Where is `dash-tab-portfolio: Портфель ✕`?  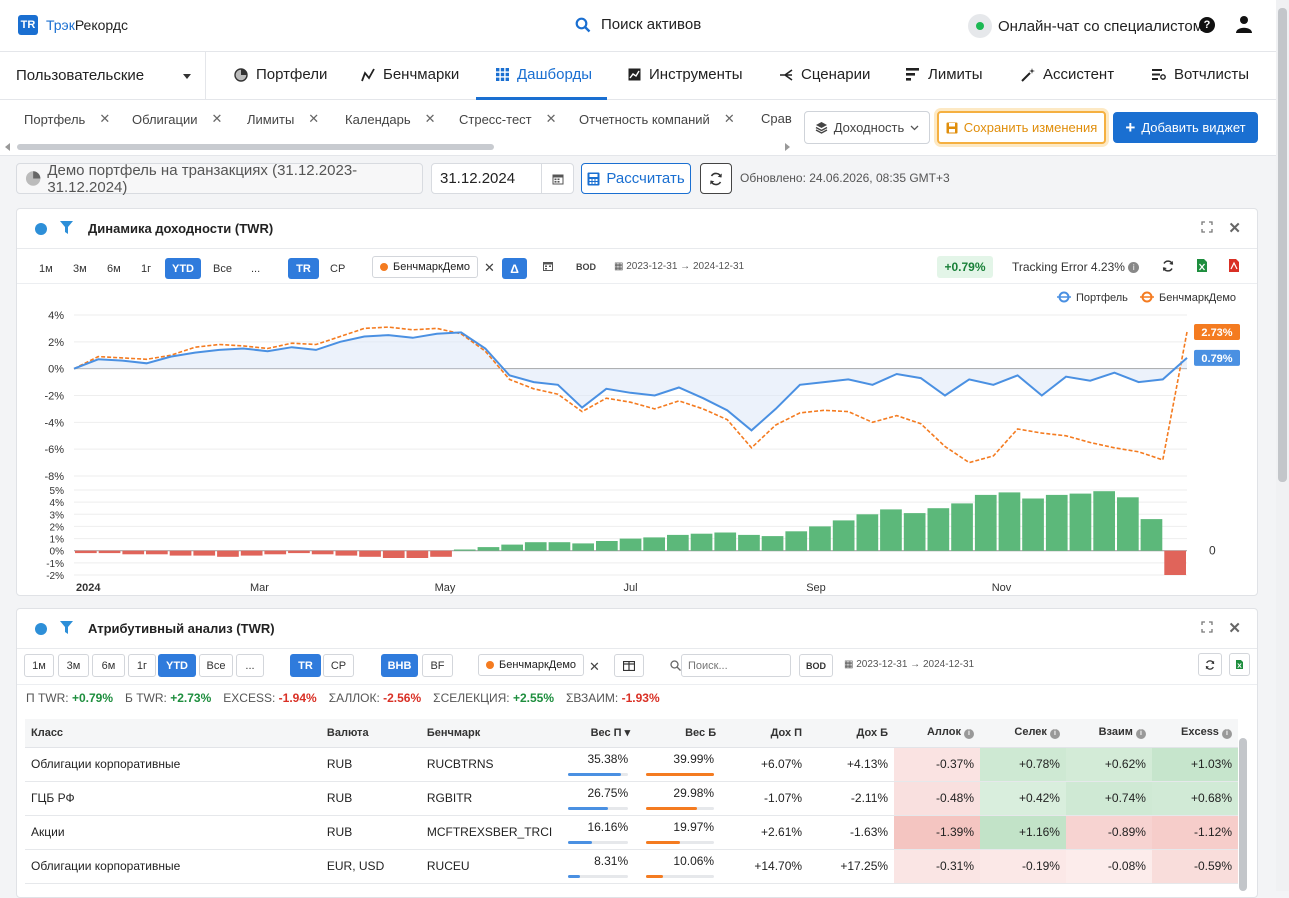 dash-tab-portfolio: Портфель ✕ is located at coordinates (67, 119).